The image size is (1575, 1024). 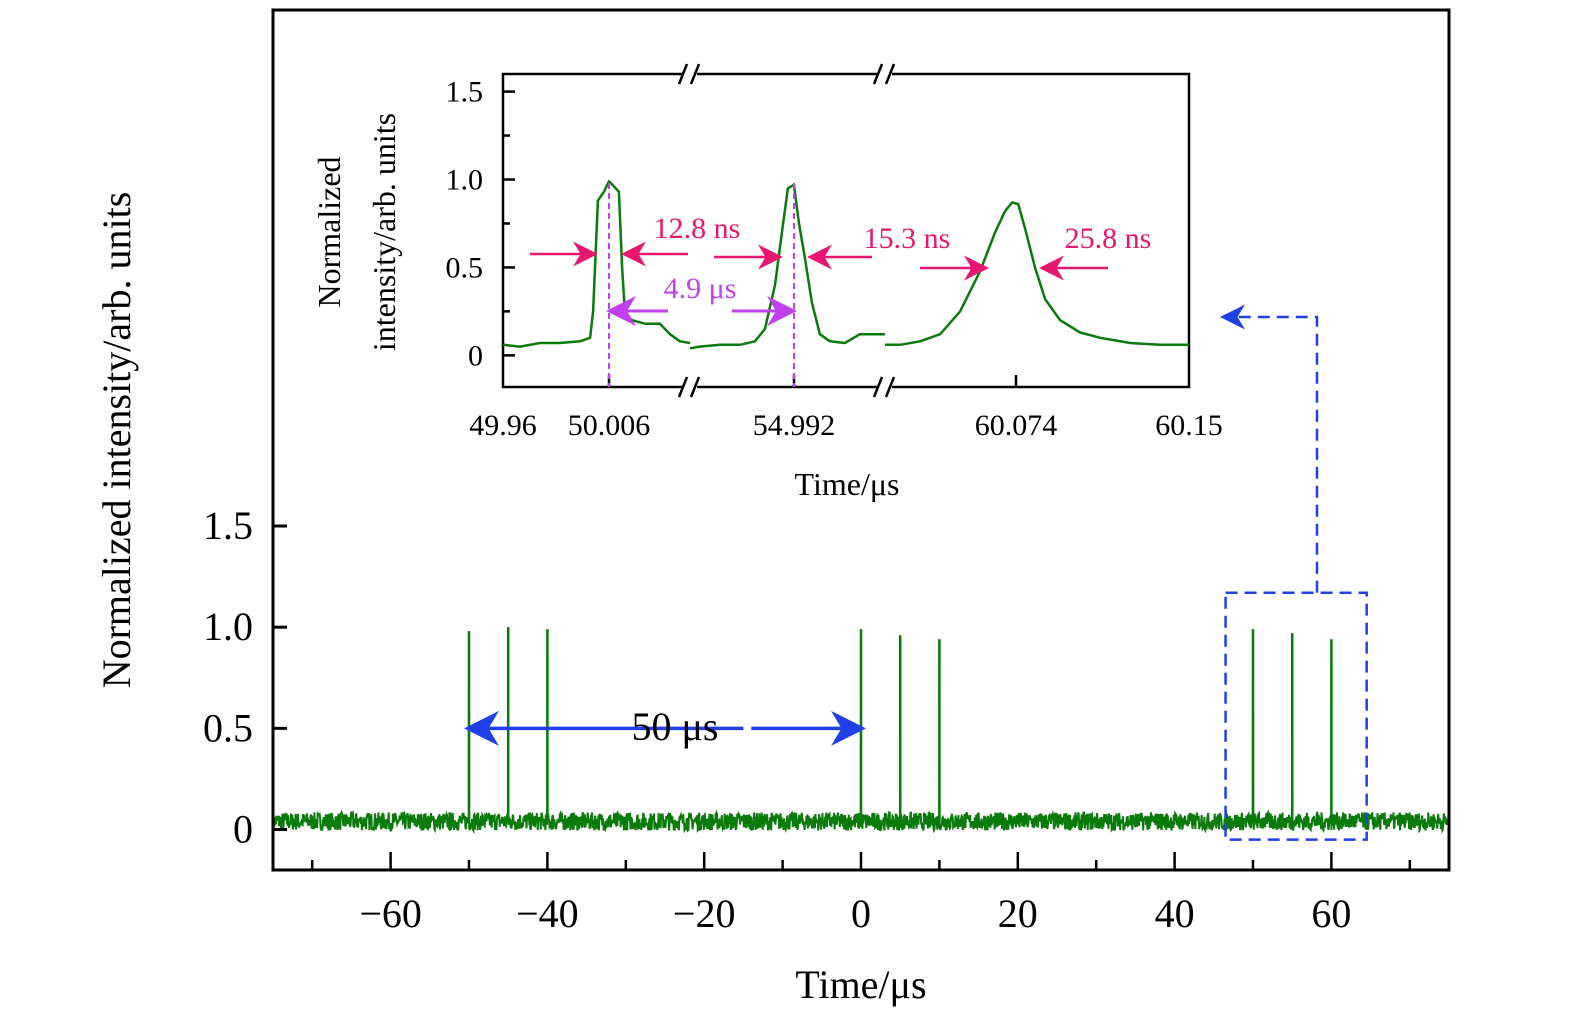 What do you see at coordinates (1269, 448) in the screenshot?
I see `zoom-connector-arrow` at bounding box center [1269, 448].